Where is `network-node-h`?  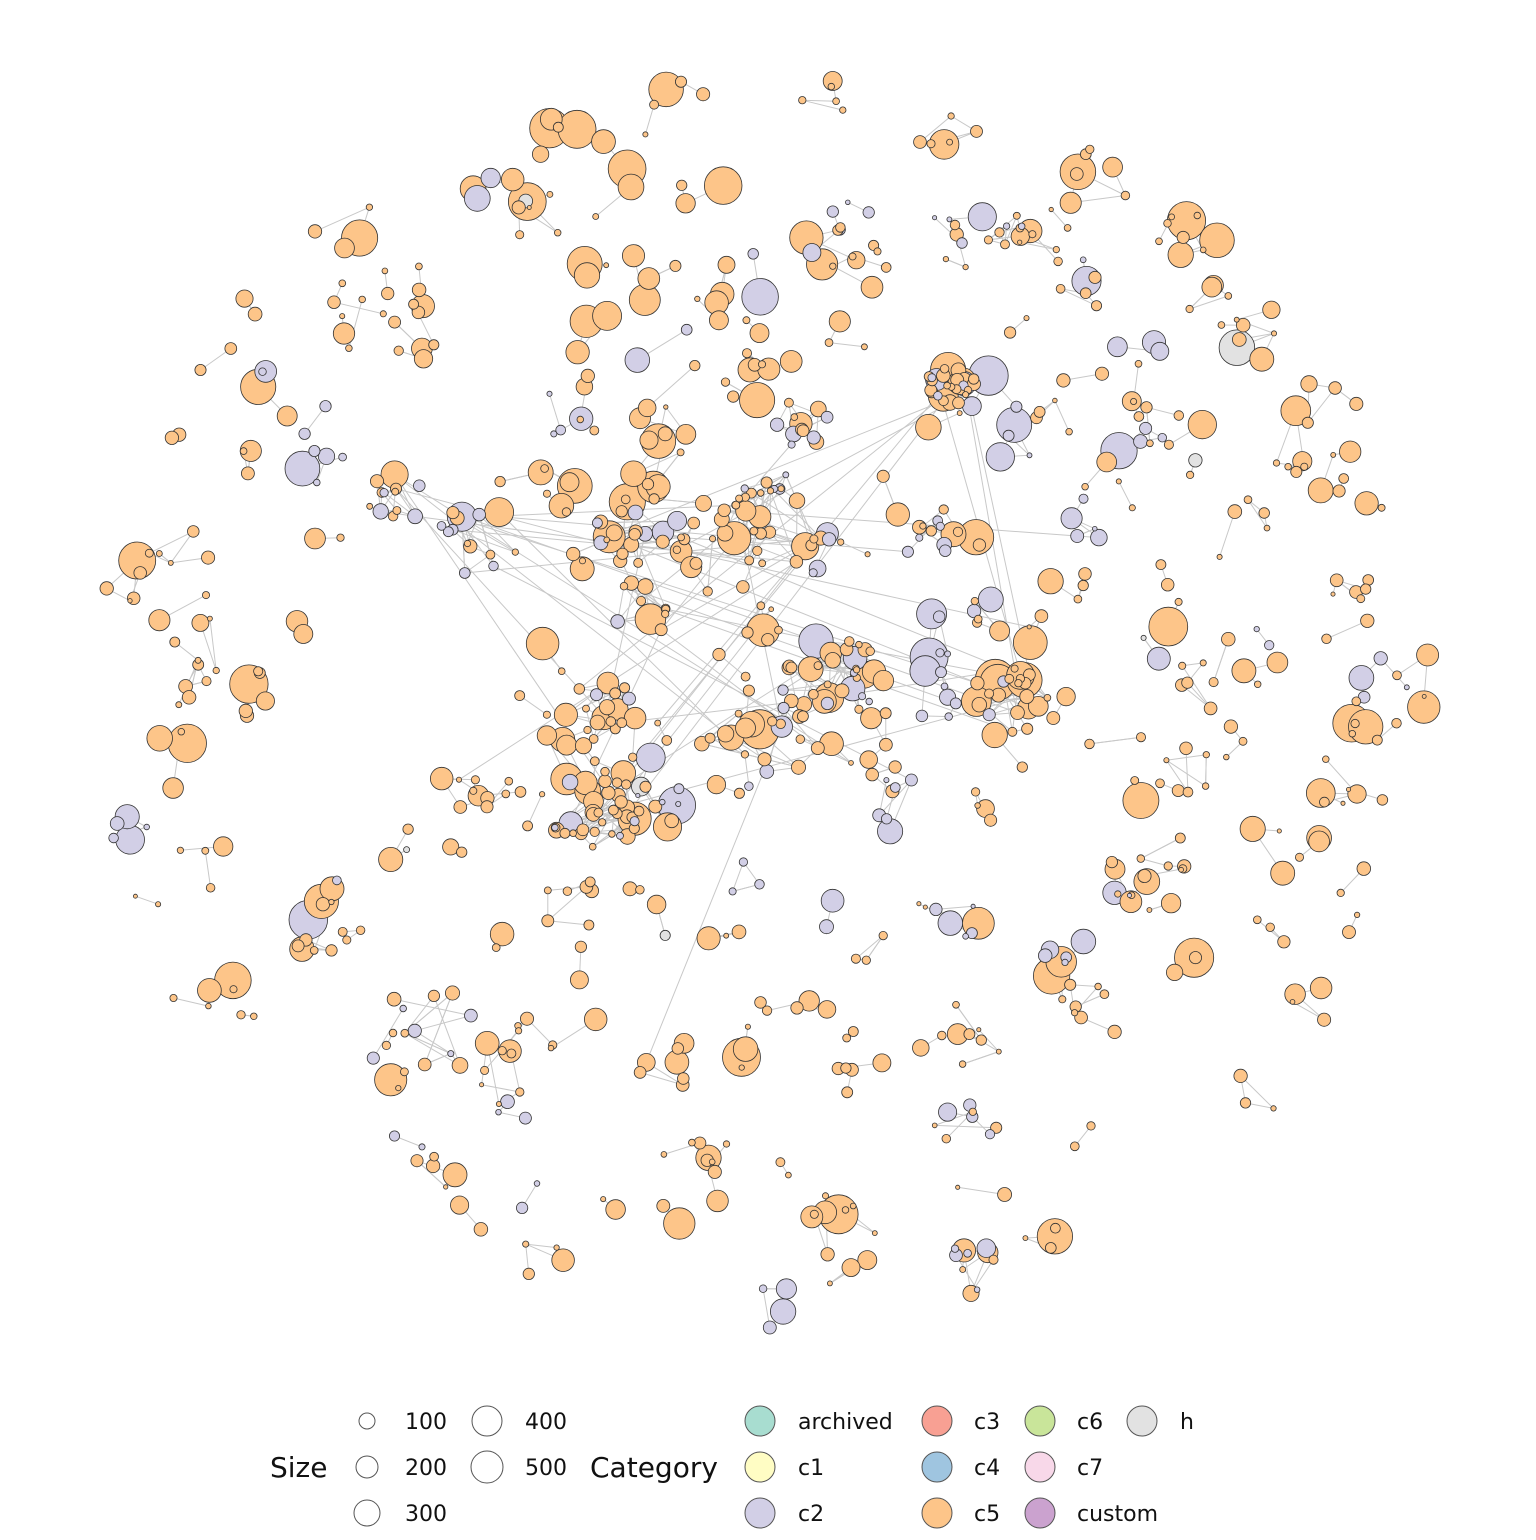 network-node-h is located at coordinates (1195, 460).